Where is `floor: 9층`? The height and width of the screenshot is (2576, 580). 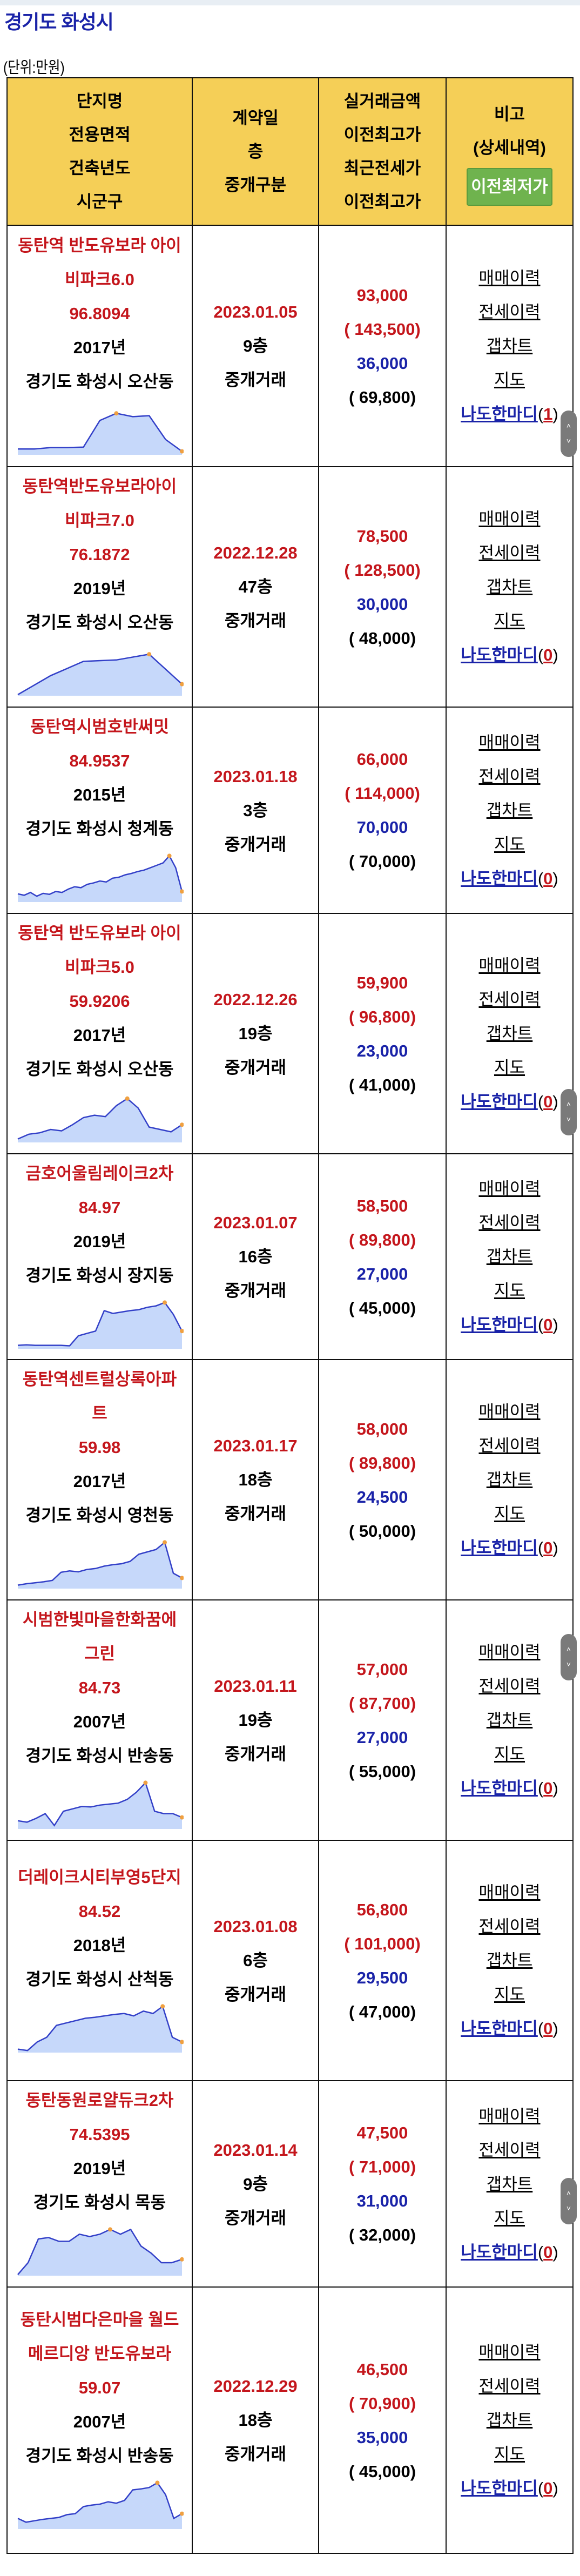 floor: 9층 is located at coordinates (255, 2184).